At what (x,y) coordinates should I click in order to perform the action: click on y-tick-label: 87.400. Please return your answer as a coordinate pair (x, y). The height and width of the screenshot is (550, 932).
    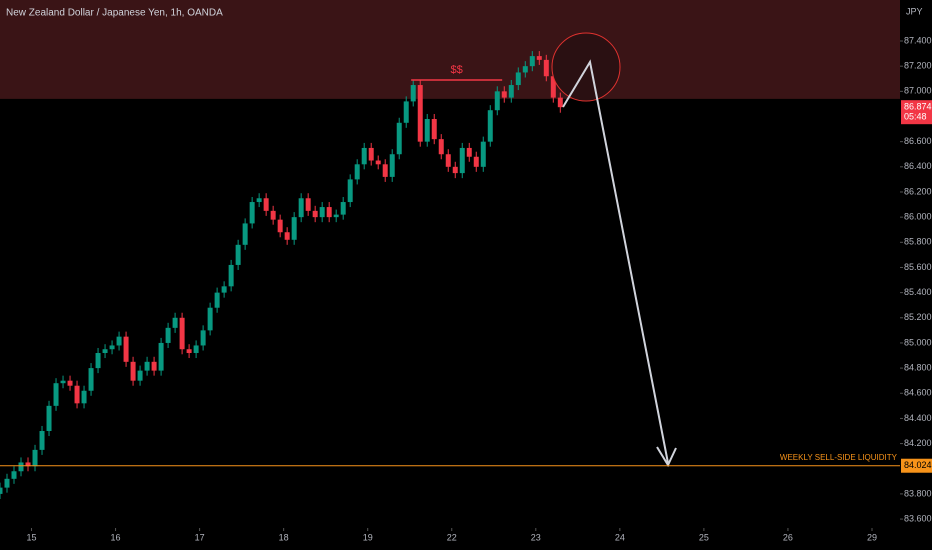
    Looking at the image, I should click on (918, 40).